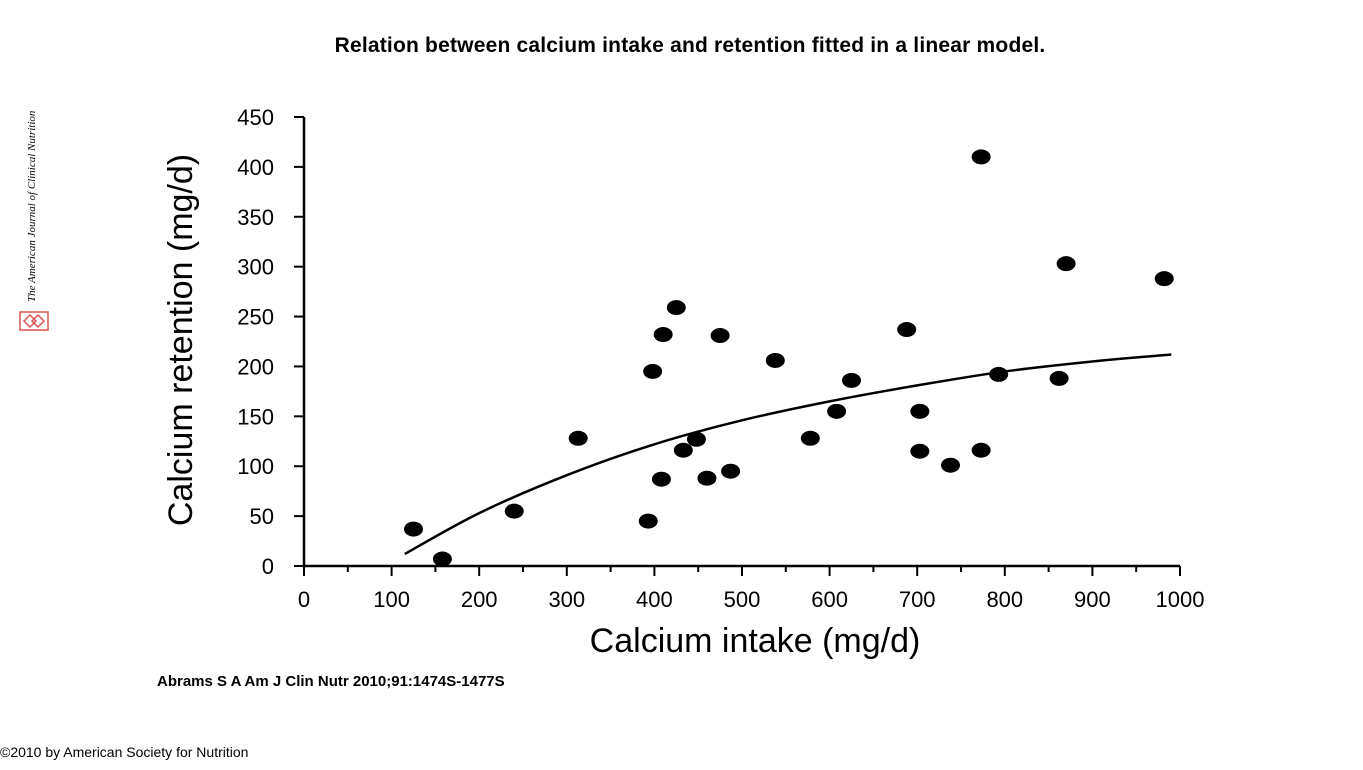 The image size is (1363, 770). What do you see at coordinates (255, 366) in the screenshot?
I see `y-tick-label: 200` at bounding box center [255, 366].